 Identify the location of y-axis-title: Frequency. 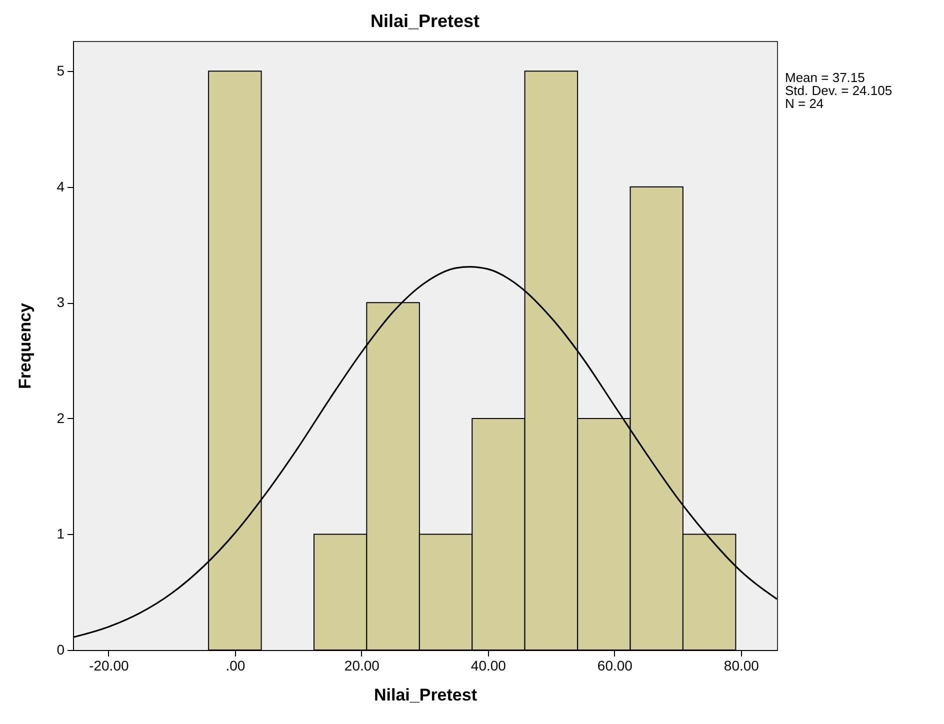
(25, 345).